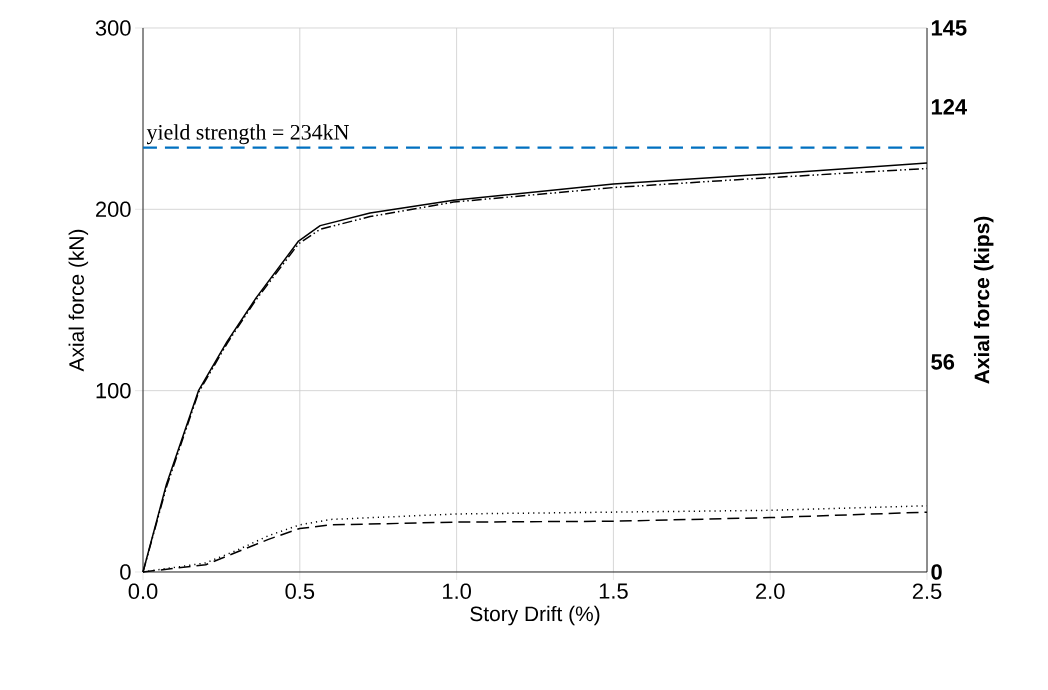  I want to click on y2-axis-title: Axial force (kips), so click(983, 300).